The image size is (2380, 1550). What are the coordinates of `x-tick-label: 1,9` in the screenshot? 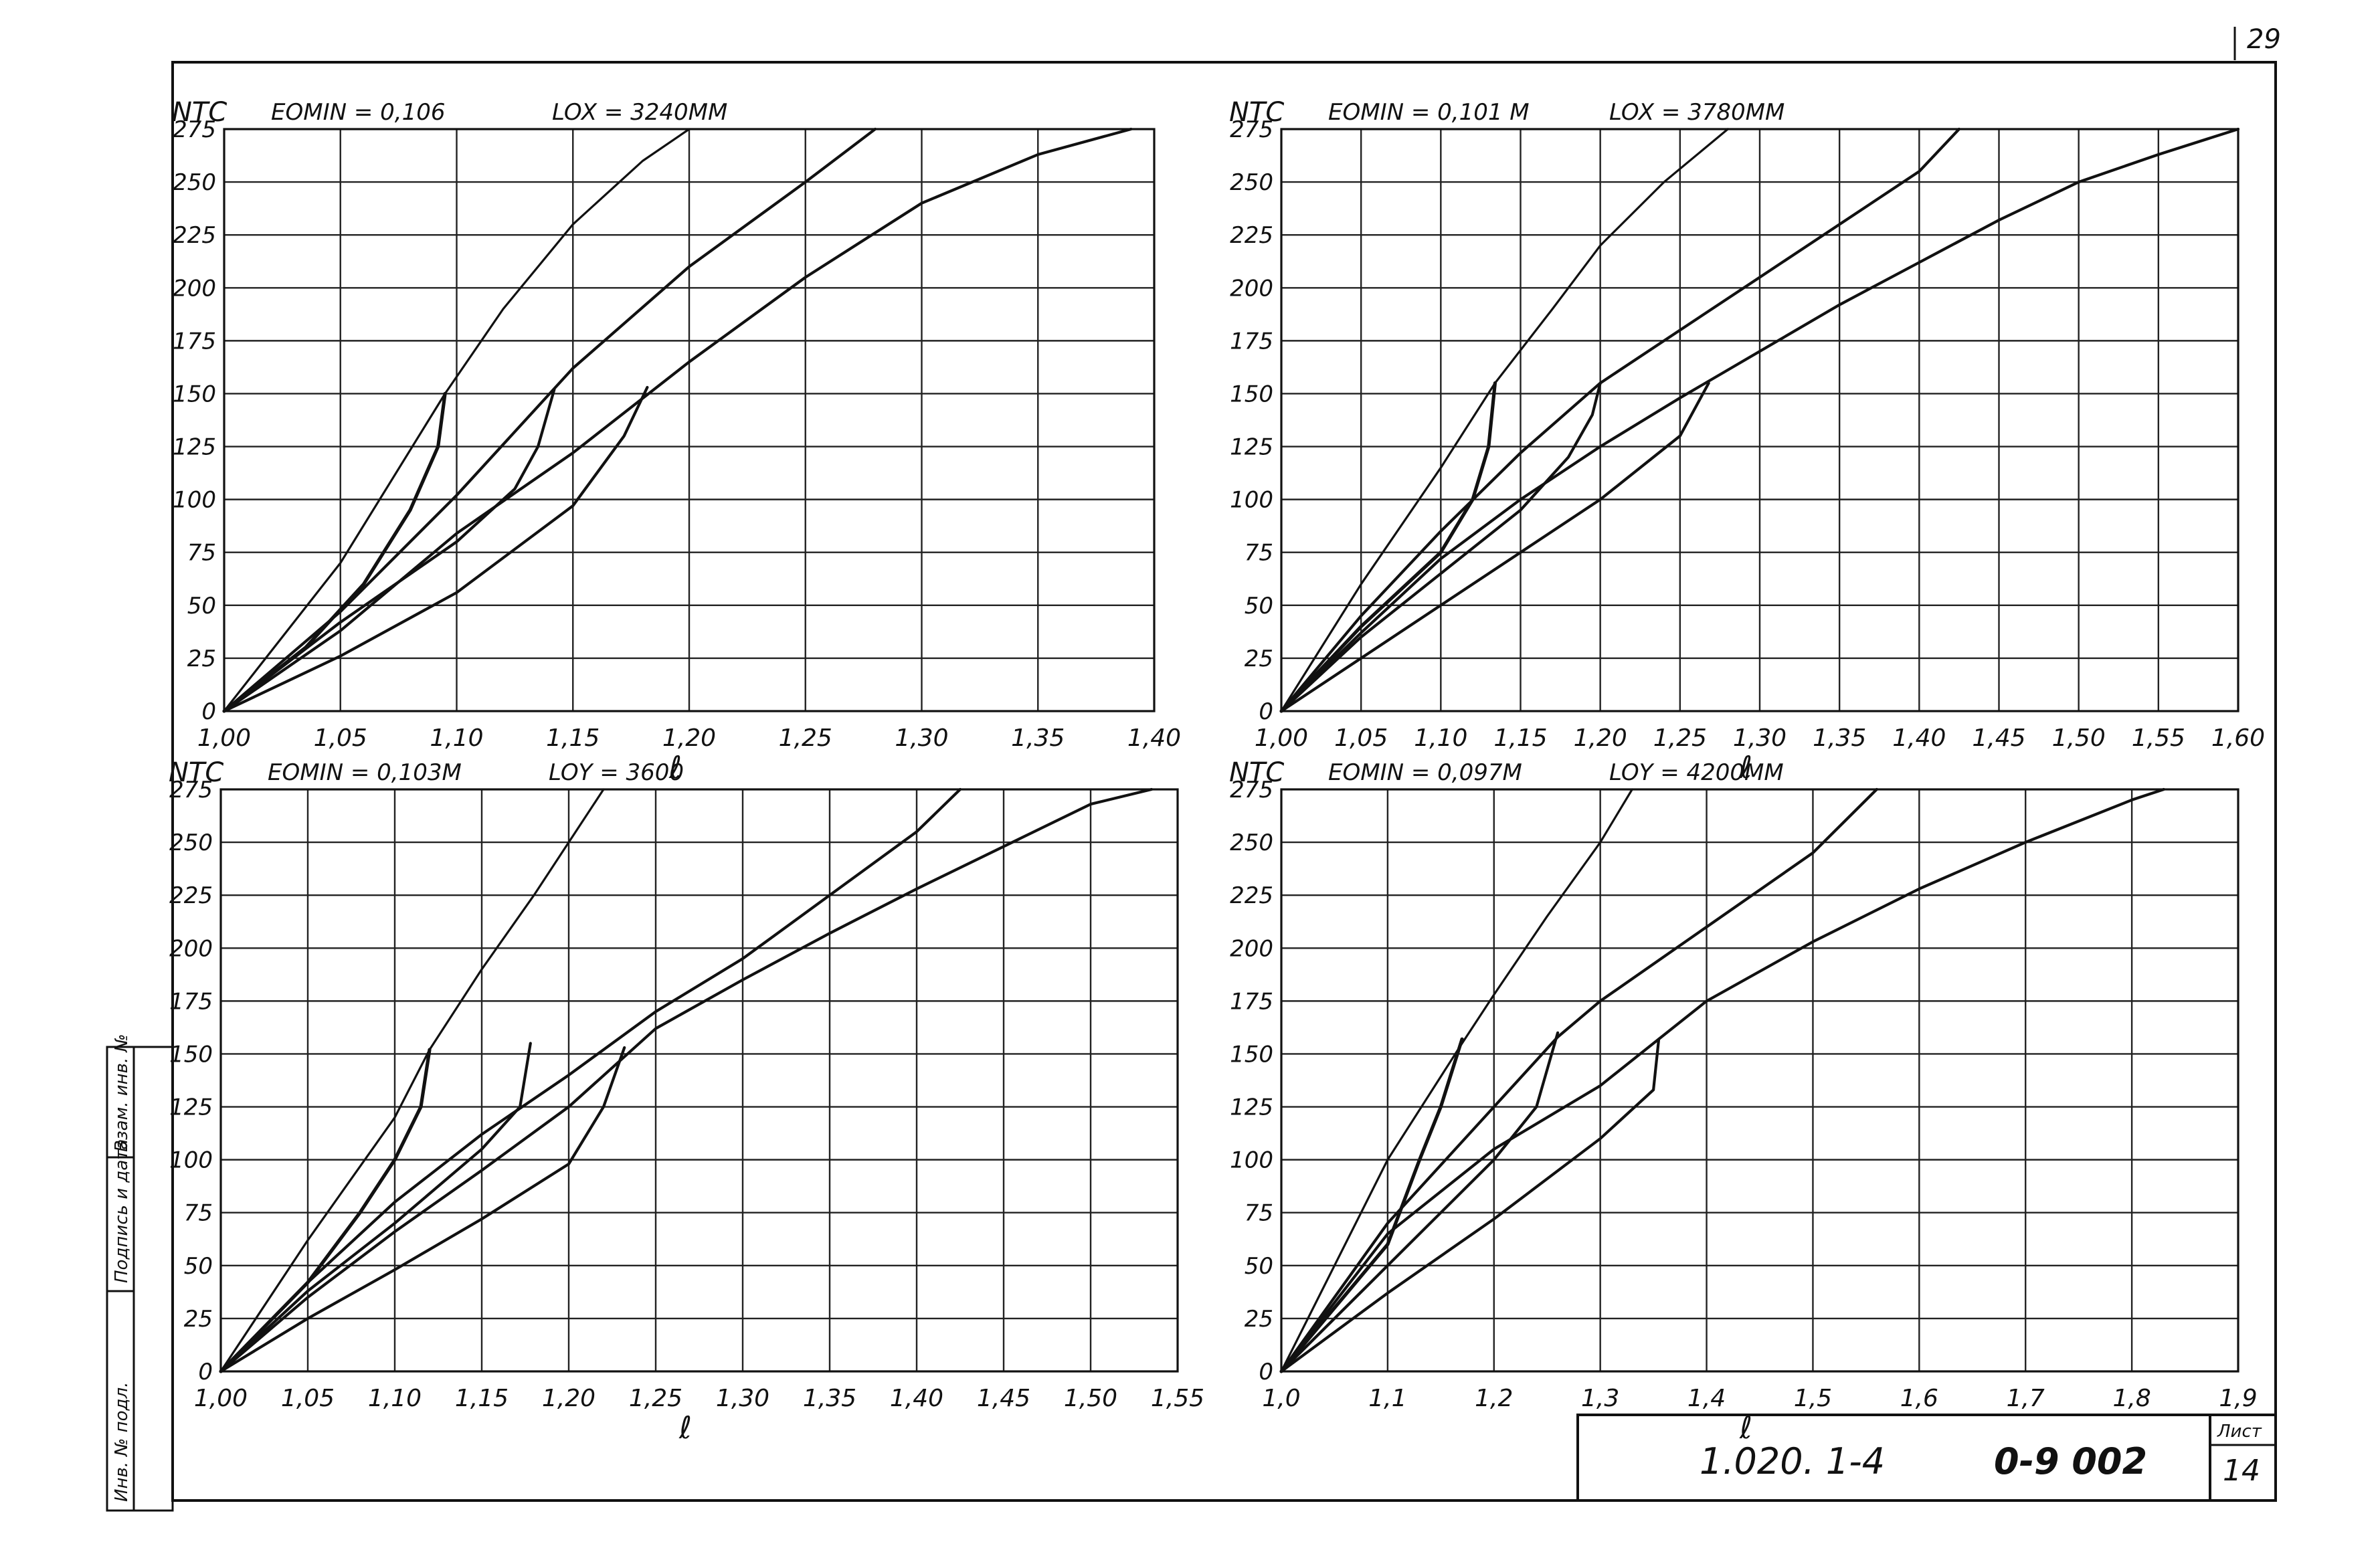 It's located at (2238, 1398).